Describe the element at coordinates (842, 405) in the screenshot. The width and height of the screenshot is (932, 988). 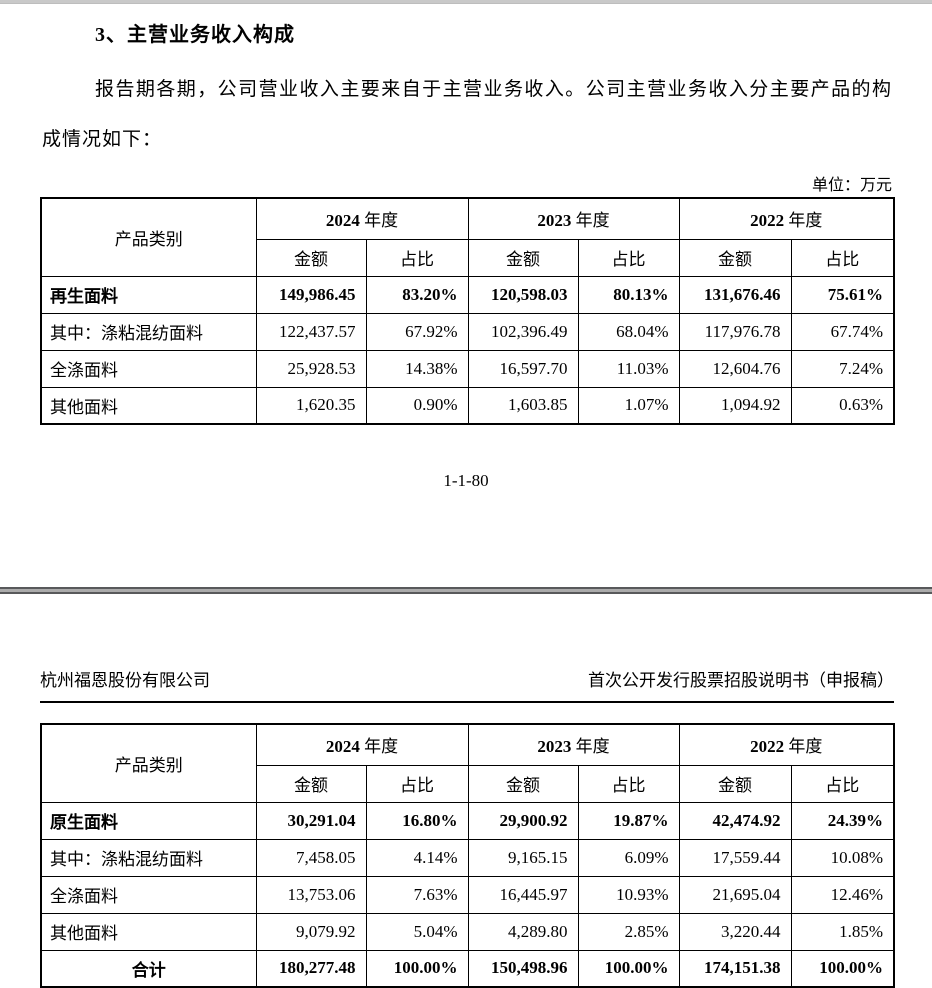
I see `value-cell: 0.63%` at that location.